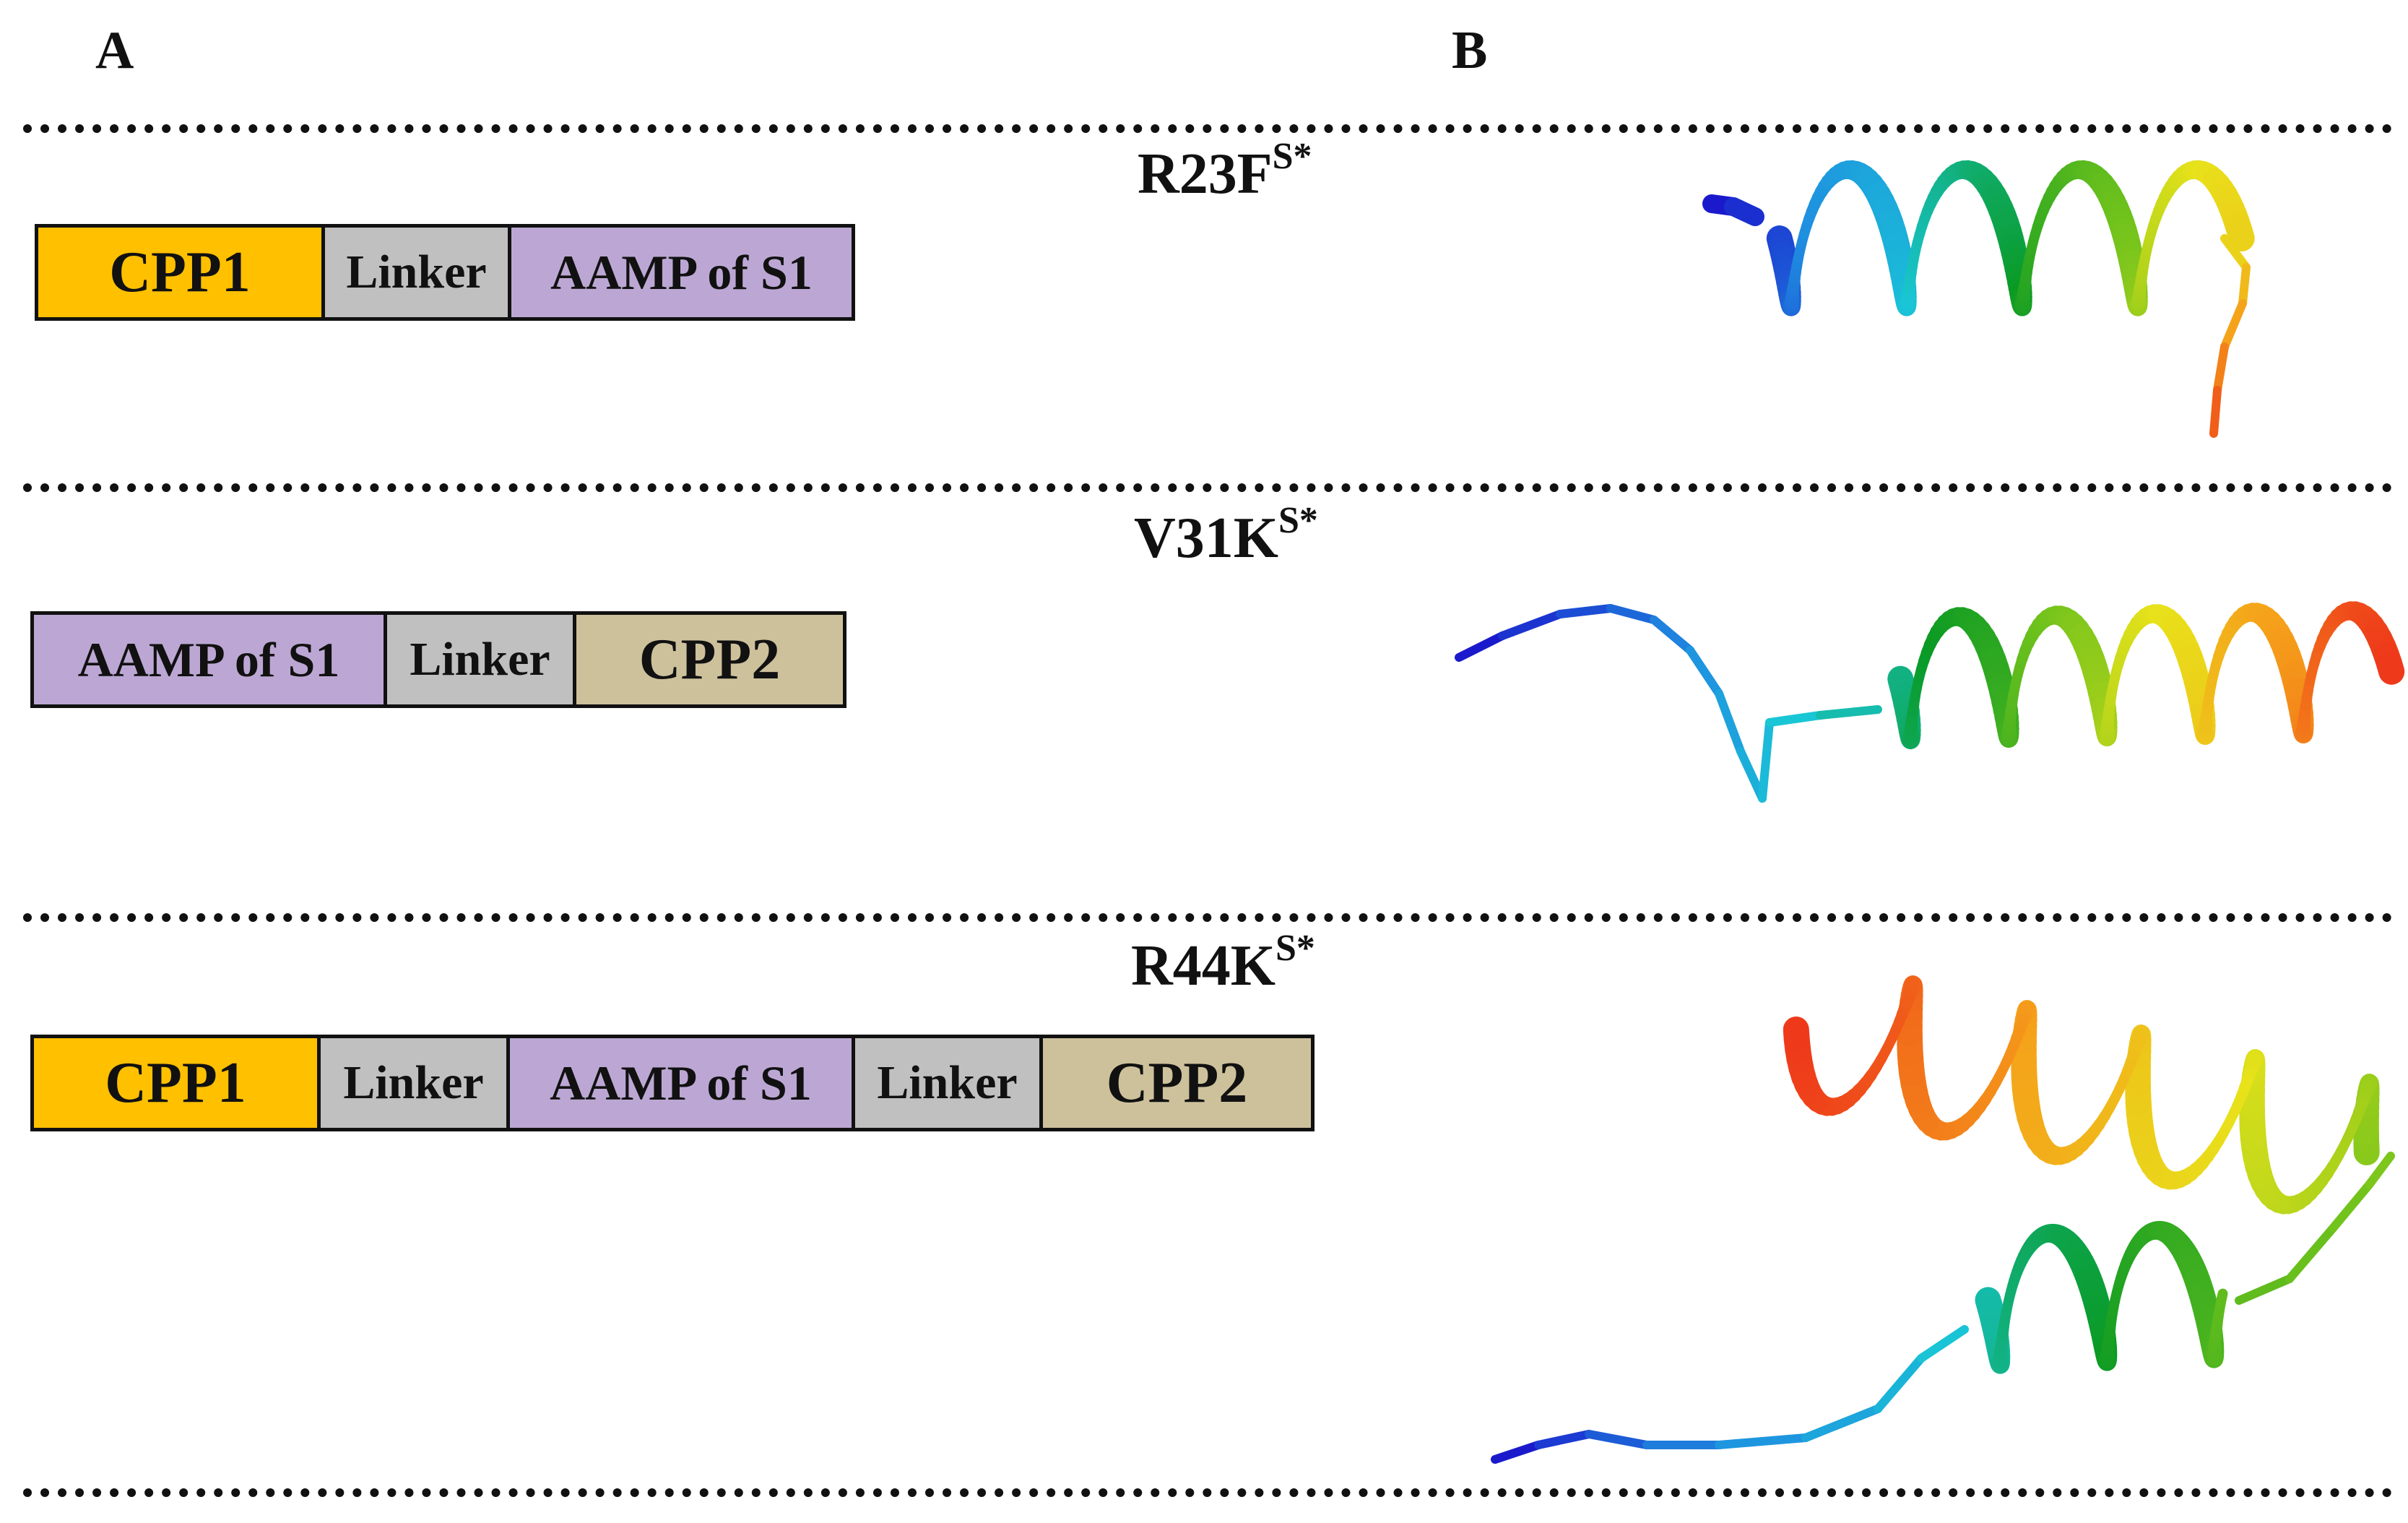 Image resolution: width=2408 pixels, height=1523 pixels. I want to click on construct-title-r23f: R23FS*, so click(1225, 171).